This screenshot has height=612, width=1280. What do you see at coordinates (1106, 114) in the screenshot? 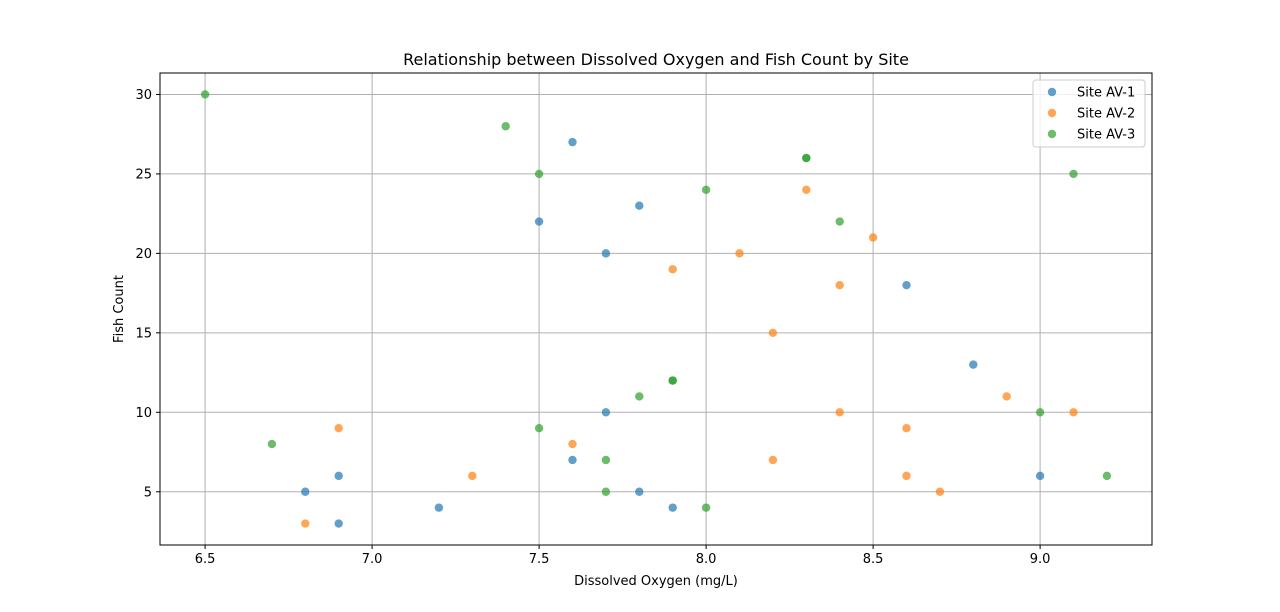
I see `legend-label: Site AV-2` at bounding box center [1106, 114].